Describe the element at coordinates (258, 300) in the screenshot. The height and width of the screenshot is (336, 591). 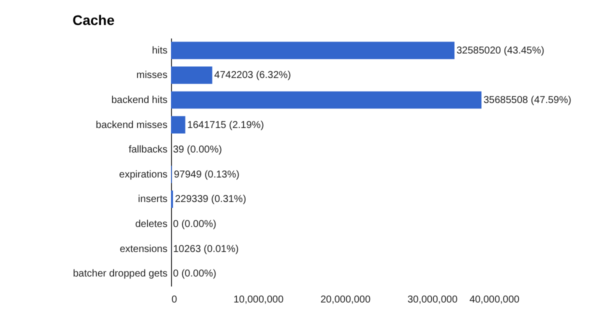
I see `x-tick-label: 10,000,000` at that location.